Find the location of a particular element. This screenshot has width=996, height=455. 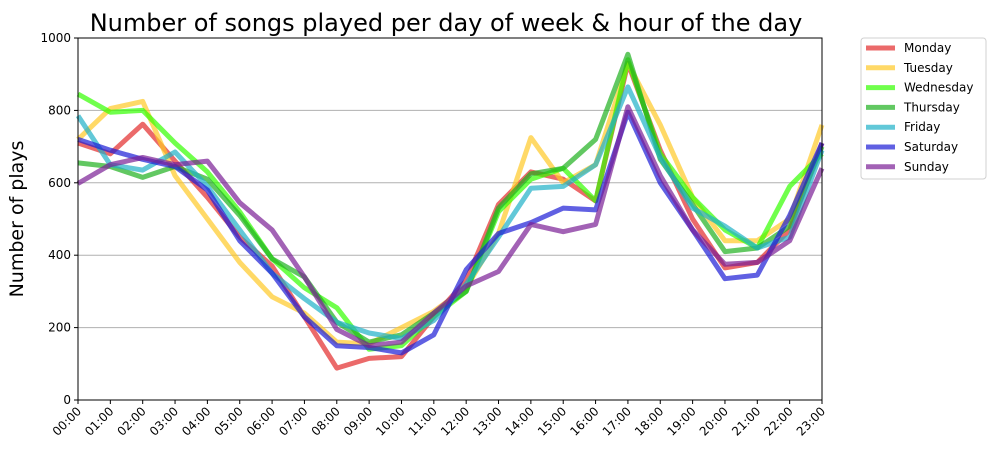

legend-label: Thursday is located at coordinates (931, 107).